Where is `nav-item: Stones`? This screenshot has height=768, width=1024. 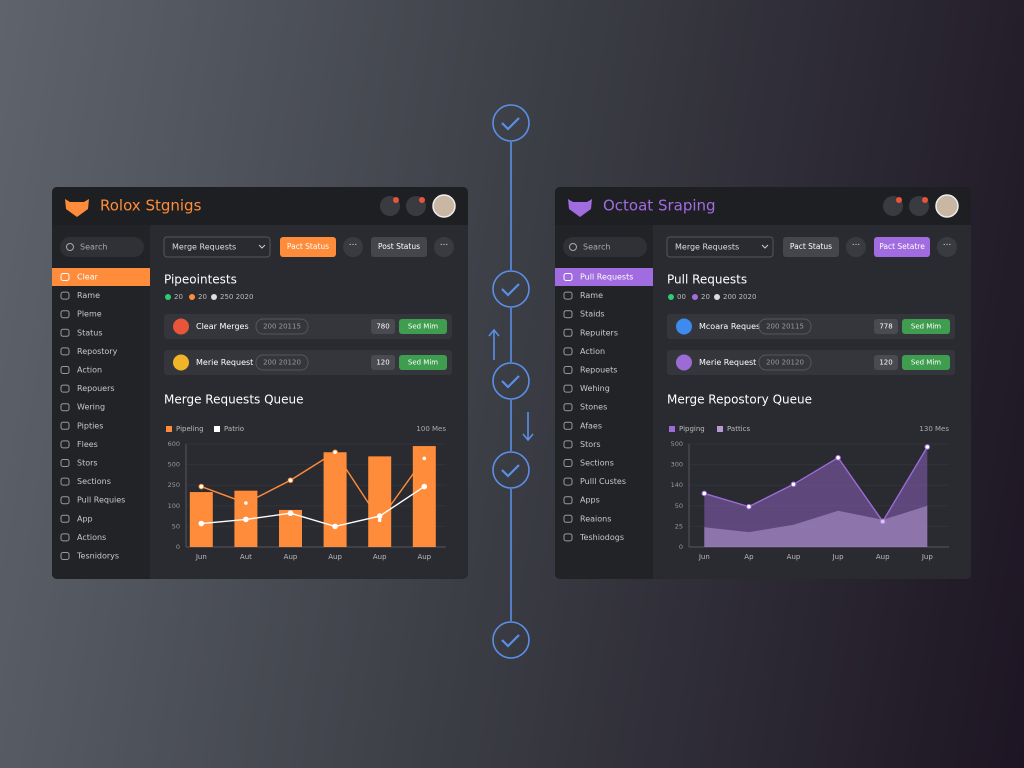
nav-item: Stones is located at coordinates (593, 407).